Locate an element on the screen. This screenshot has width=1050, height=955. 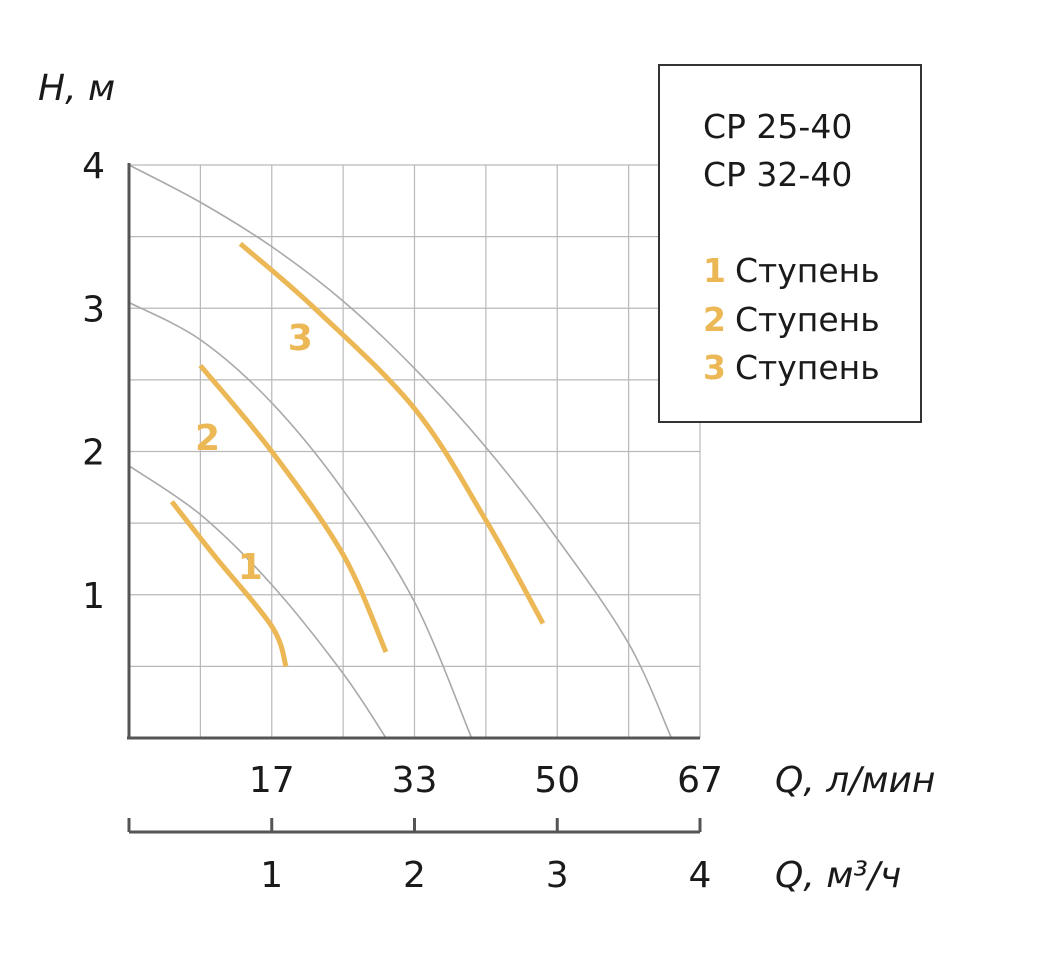
curve-labels: 1 2 3 is located at coordinates (254, 453).